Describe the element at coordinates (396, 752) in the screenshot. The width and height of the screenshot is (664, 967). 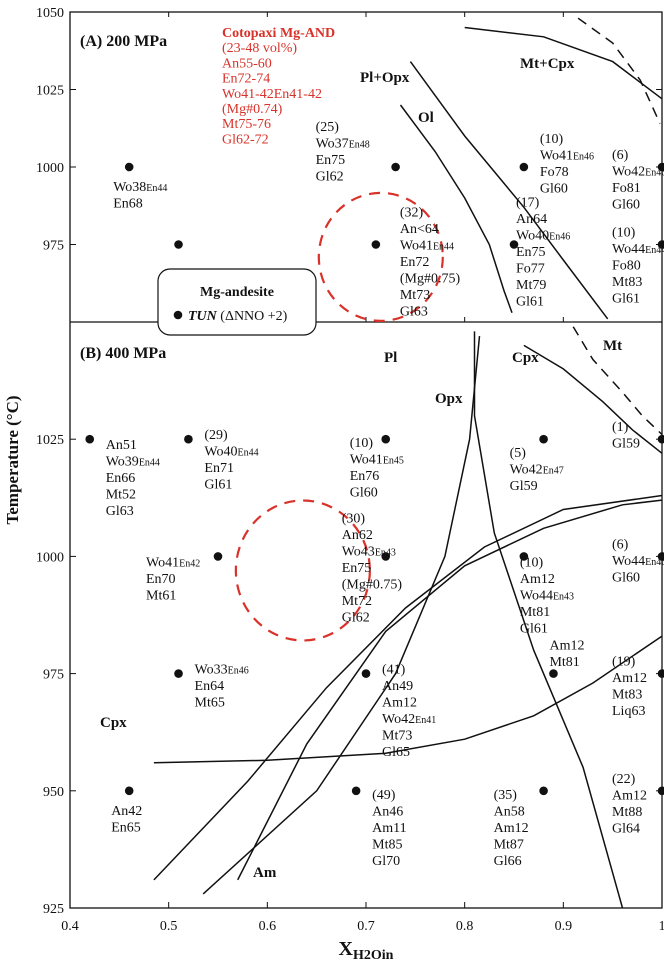
I see `point-label-line: Gl65` at that location.